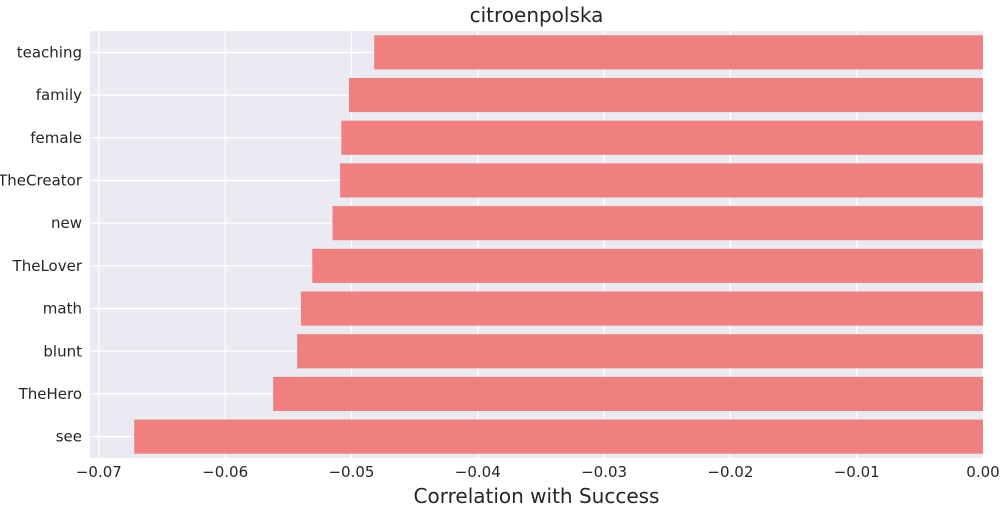  I want to click on x-tick-label: −0.06, so click(225, 472).